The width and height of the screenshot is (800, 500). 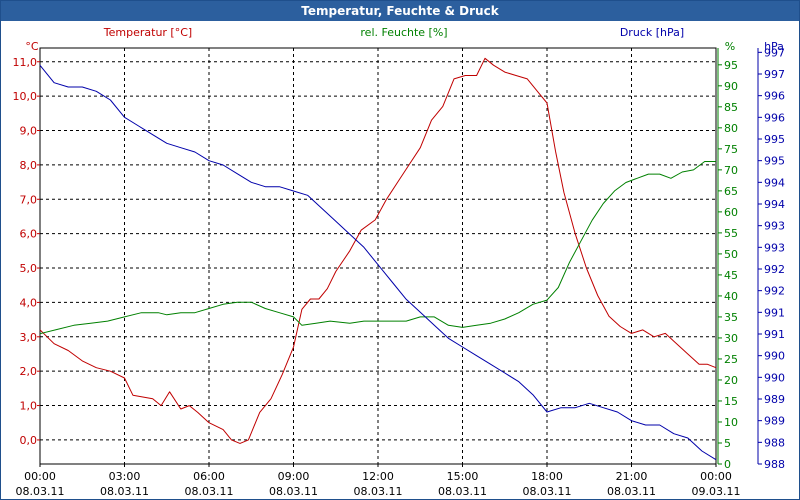 I want to click on time-tick-label: 06:00, so click(x=209, y=476).